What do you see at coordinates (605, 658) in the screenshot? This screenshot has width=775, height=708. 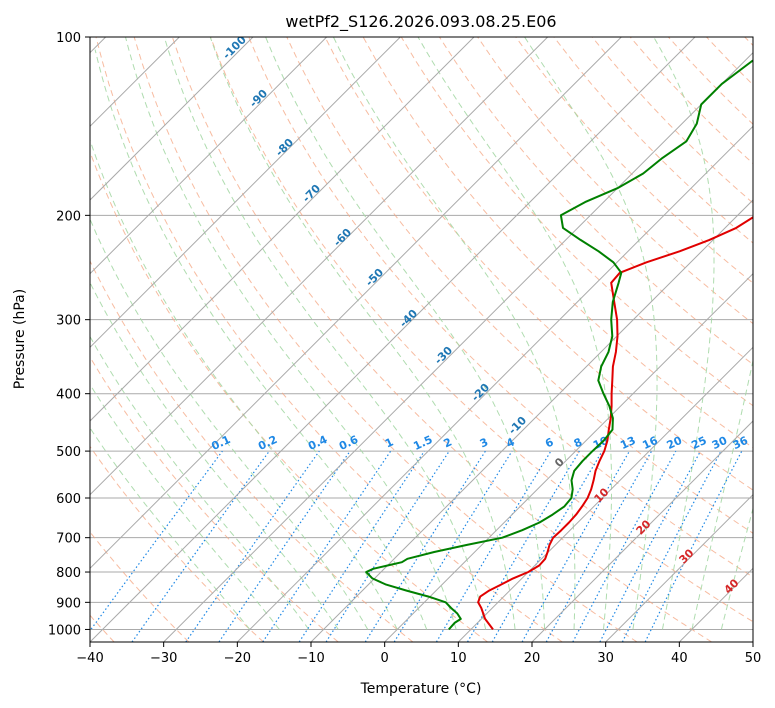 I see `x-tick-label: 30` at bounding box center [605, 658].